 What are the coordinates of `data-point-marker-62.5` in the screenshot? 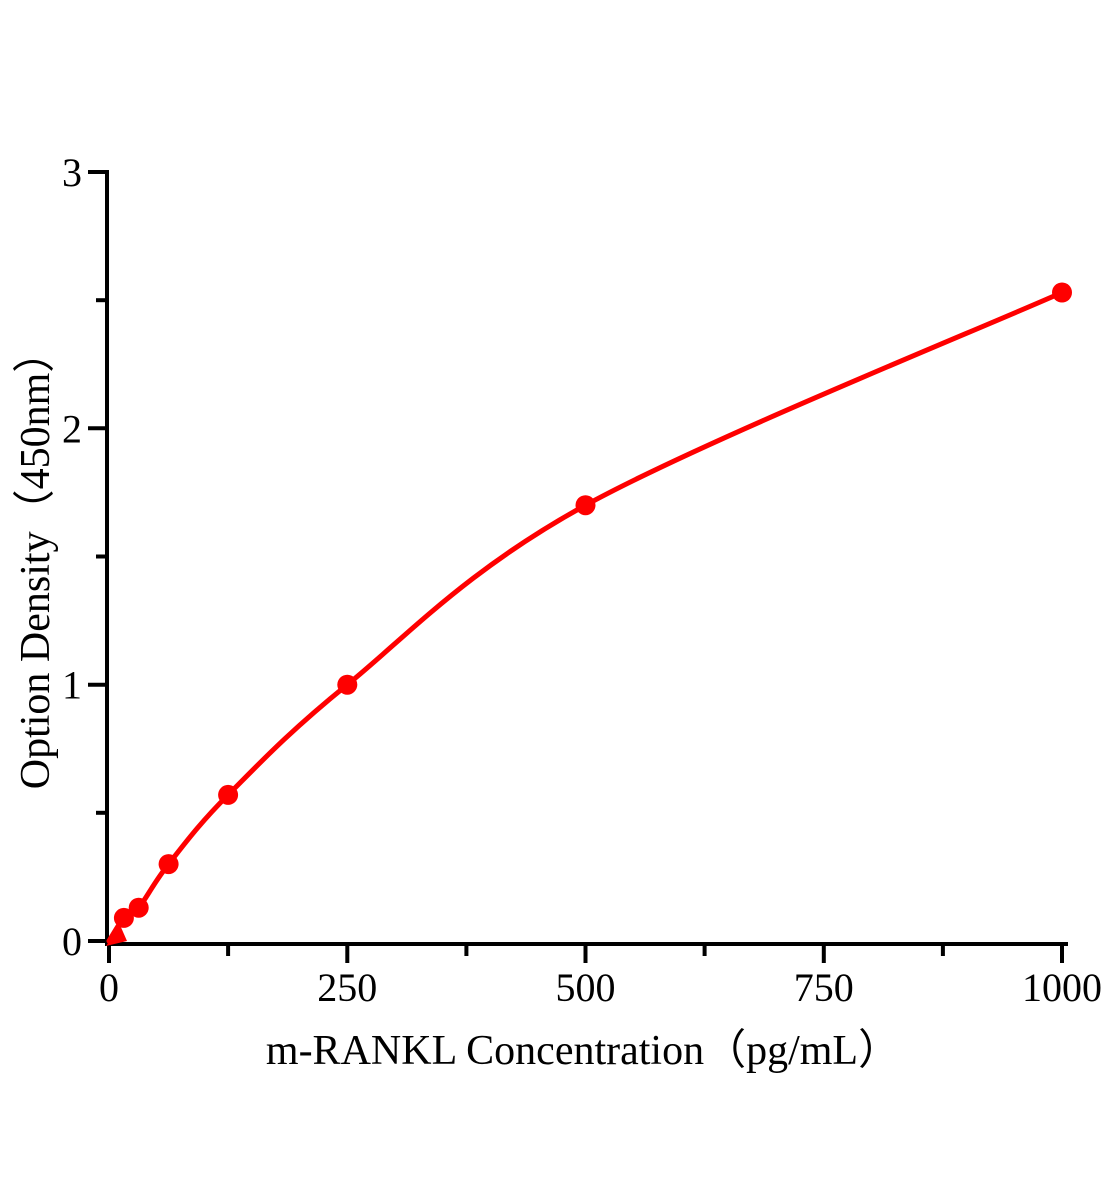 It's located at (168, 864).